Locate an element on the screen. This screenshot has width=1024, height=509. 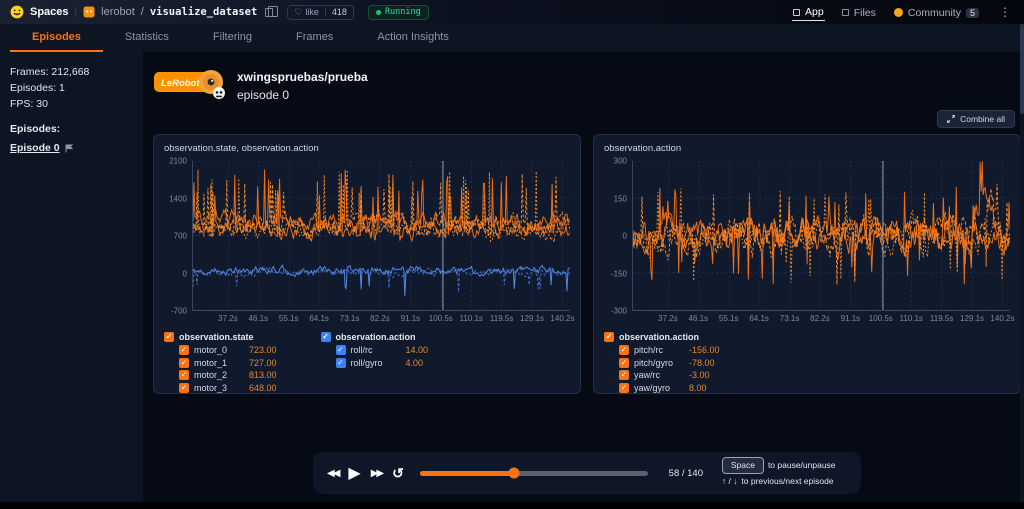
sidebar-item-episode-0: Episode 0 is located at coordinates (71, 148).